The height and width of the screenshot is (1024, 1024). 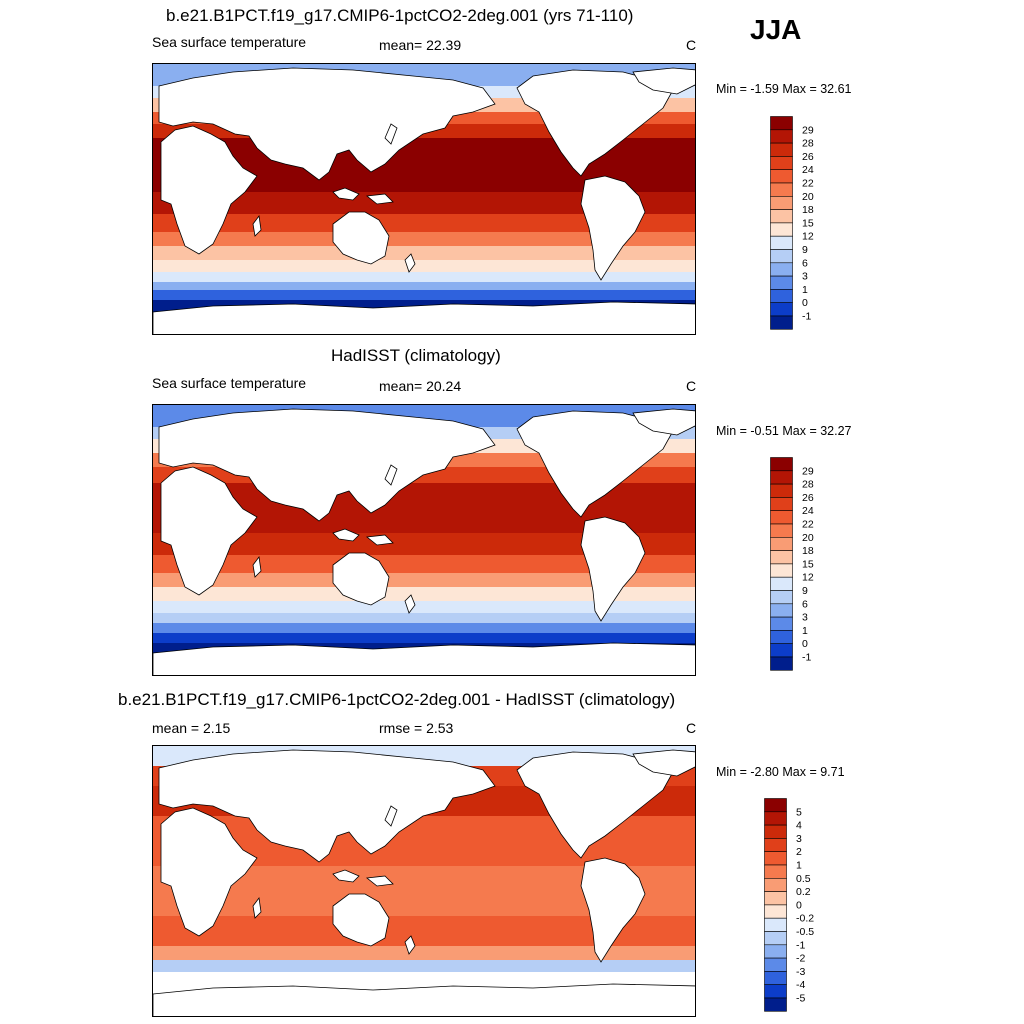 What do you see at coordinates (800, 223) in the screenshot?
I see `panel-1-colorbar: 29 28 26 24 22 20 18 15 12 9 6 3 1 0 -1` at bounding box center [800, 223].